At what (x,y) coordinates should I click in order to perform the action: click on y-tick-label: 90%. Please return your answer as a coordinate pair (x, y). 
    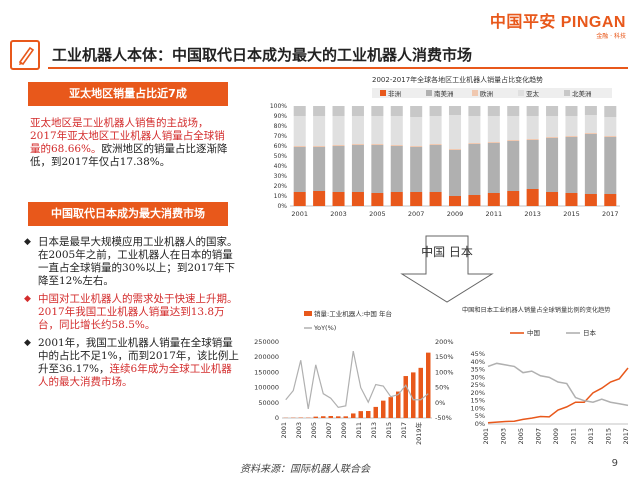
    Looking at the image, I should click on (281, 116).